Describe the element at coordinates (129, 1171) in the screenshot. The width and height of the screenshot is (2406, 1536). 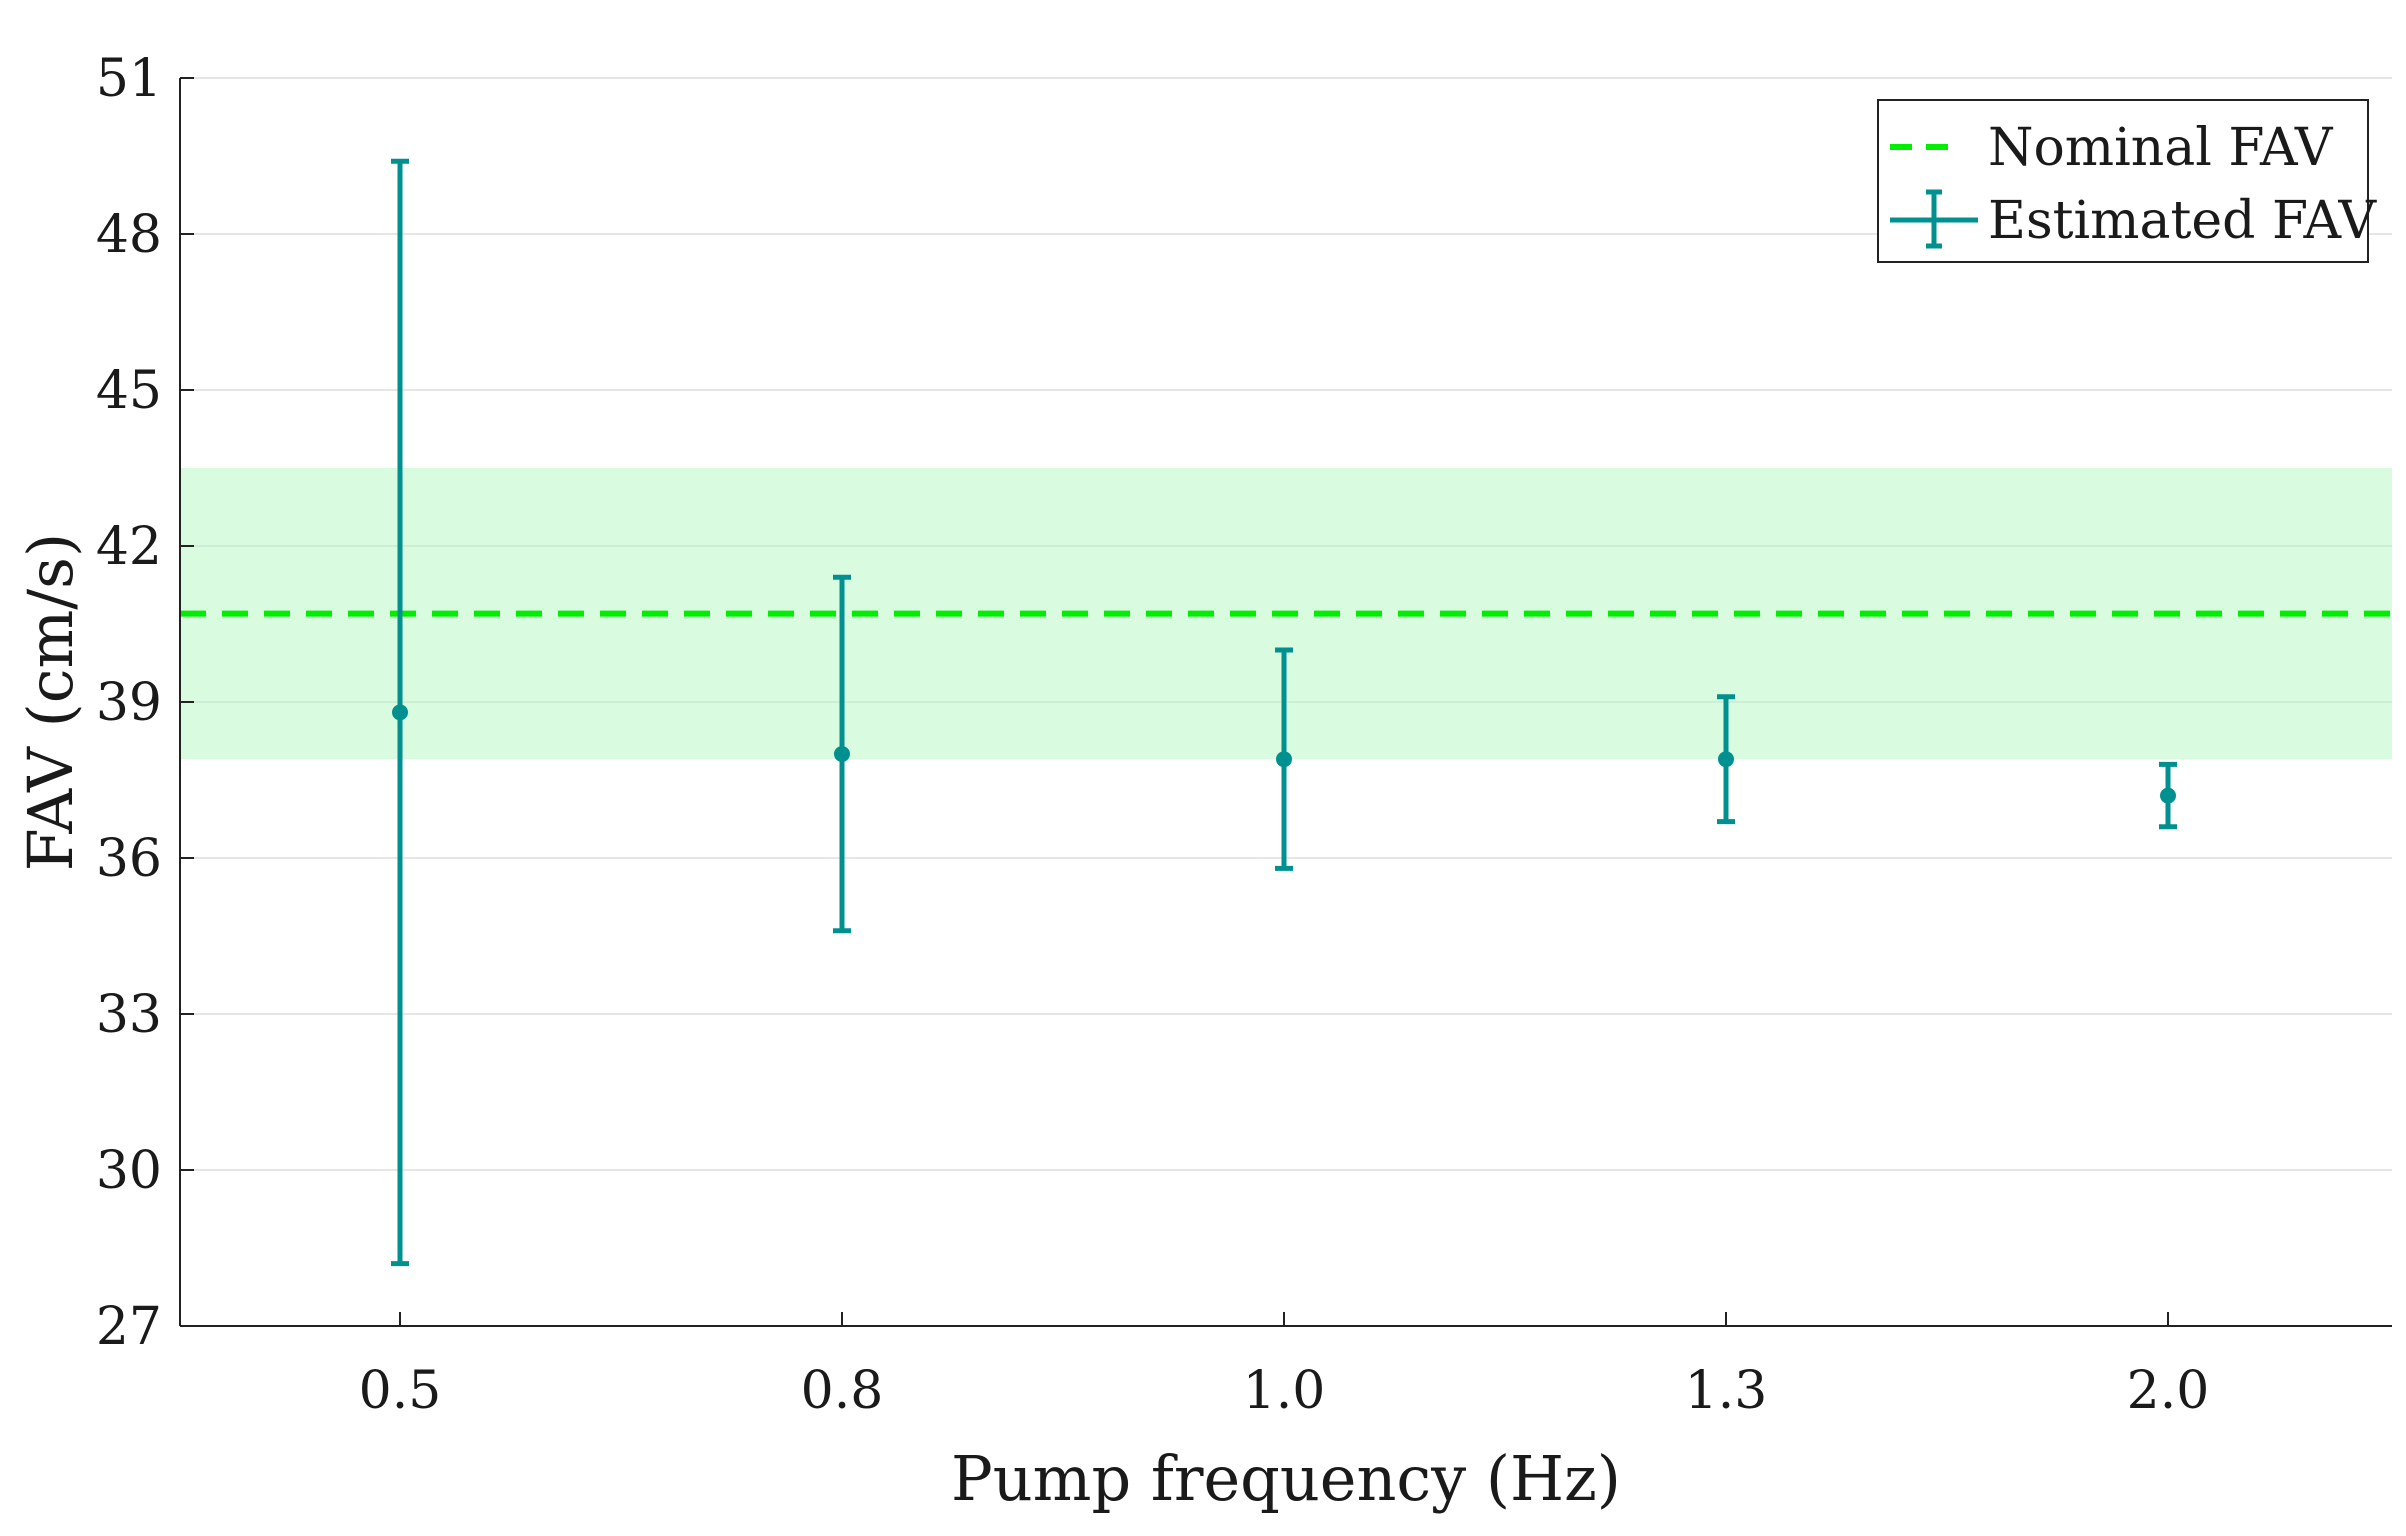
I see `y-tick-label: 30` at that location.